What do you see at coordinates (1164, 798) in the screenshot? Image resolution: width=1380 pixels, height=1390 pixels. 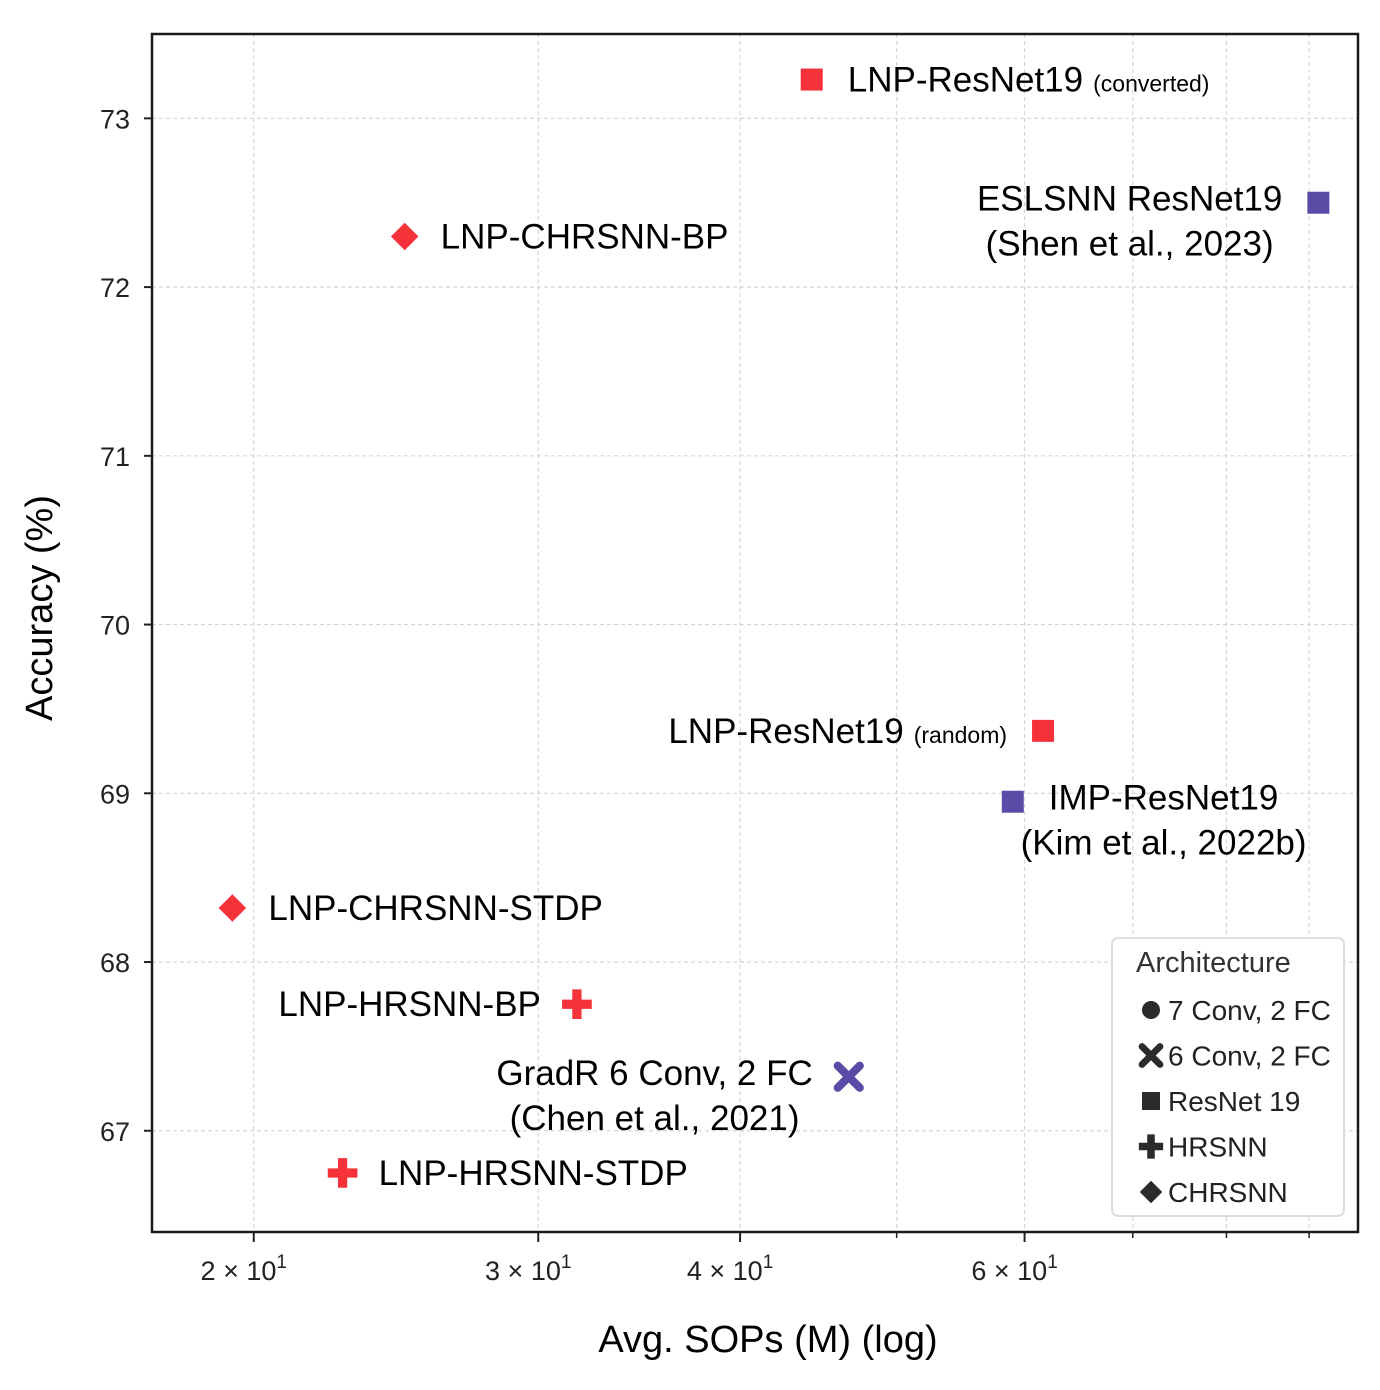 I see `point-label: IMP-ResNet19` at bounding box center [1164, 798].